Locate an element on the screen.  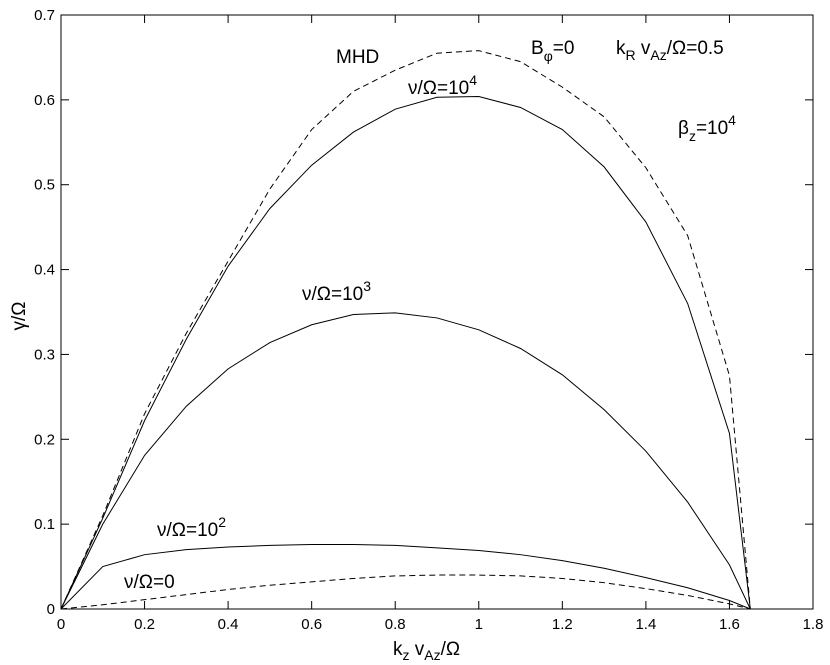
x-tick-label: 1.2 is located at coordinates (562, 624).